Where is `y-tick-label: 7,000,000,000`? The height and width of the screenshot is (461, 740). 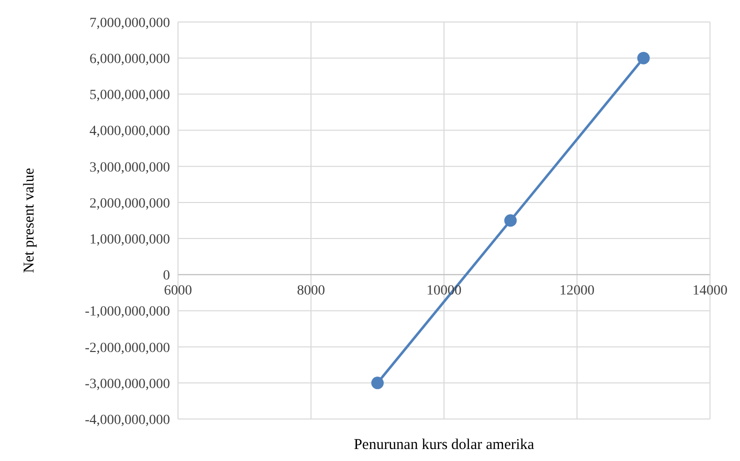 y-tick-label: 7,000,000,000 is located at coordinates (130, 23).